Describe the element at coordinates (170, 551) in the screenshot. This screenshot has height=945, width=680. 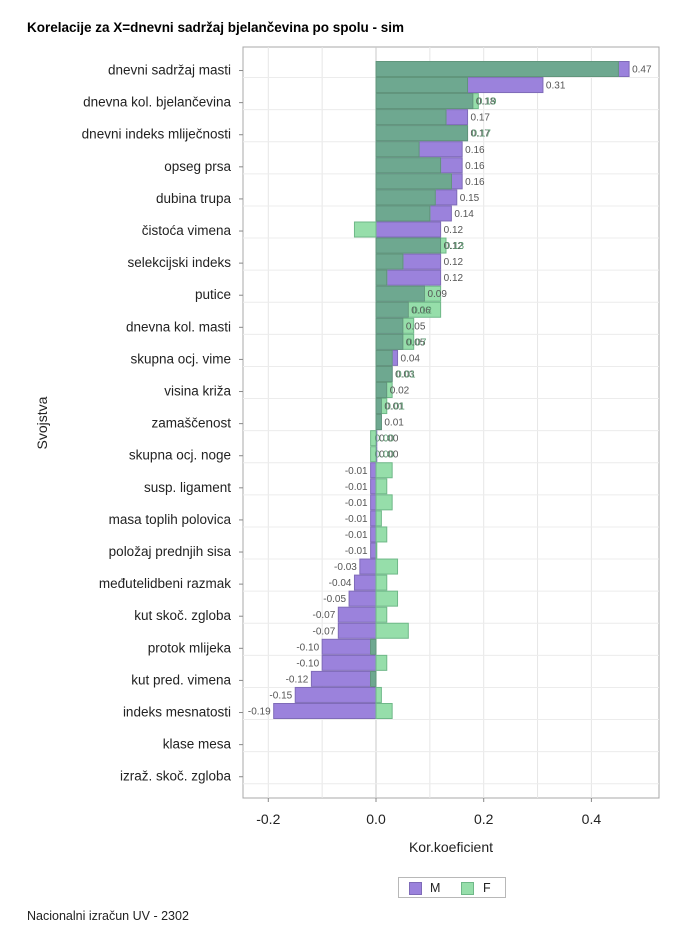
I see `y-tick-label: položaj prednjih sisa` at that location.